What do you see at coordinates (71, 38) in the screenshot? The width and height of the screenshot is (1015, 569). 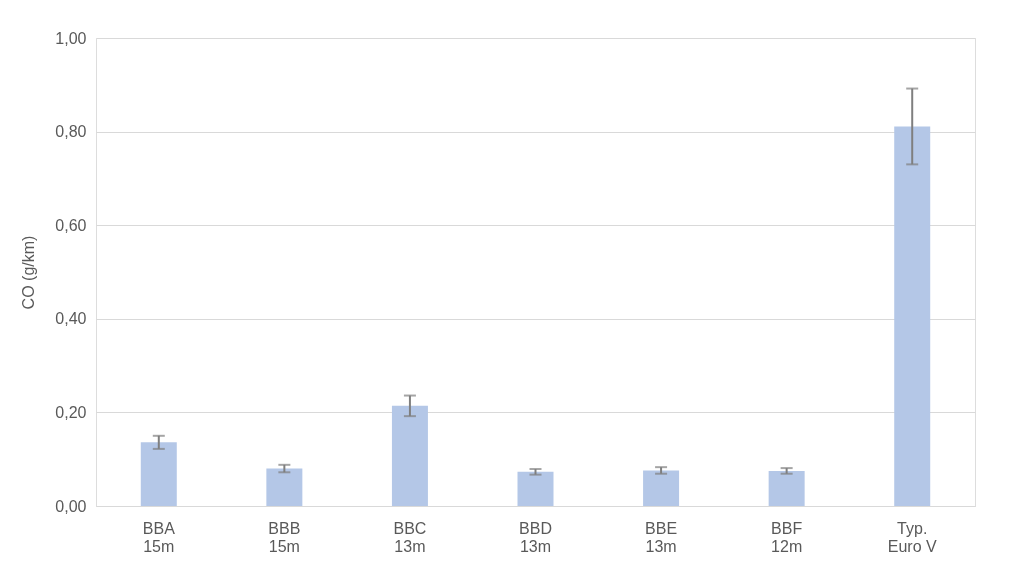 I see `y-tick-label: 1,00` at bounding box center [71, 38].